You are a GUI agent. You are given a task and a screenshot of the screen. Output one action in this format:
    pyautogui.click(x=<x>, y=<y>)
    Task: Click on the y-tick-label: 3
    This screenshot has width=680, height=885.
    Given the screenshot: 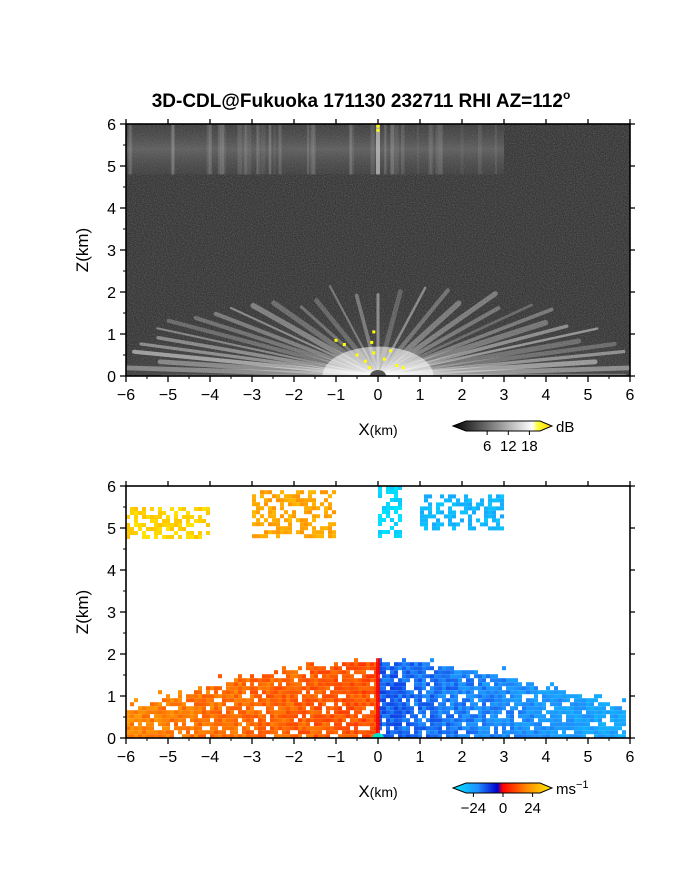 What is the action you would take?
    pyautogui.click(x=111, y=251)
    